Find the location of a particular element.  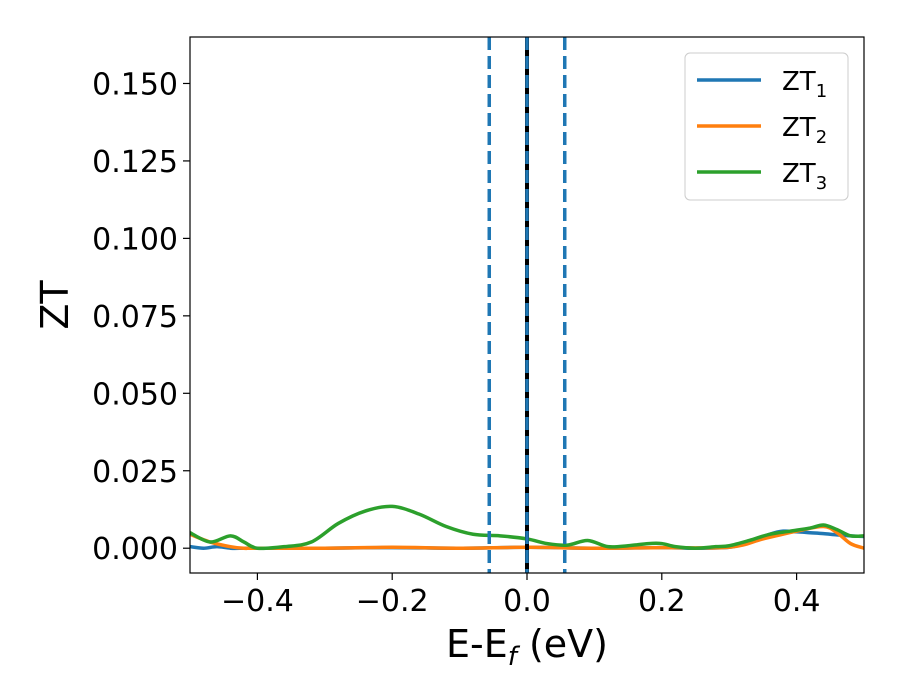

legend-label-zt2: ZT2 is located at coordinates (804, 130).